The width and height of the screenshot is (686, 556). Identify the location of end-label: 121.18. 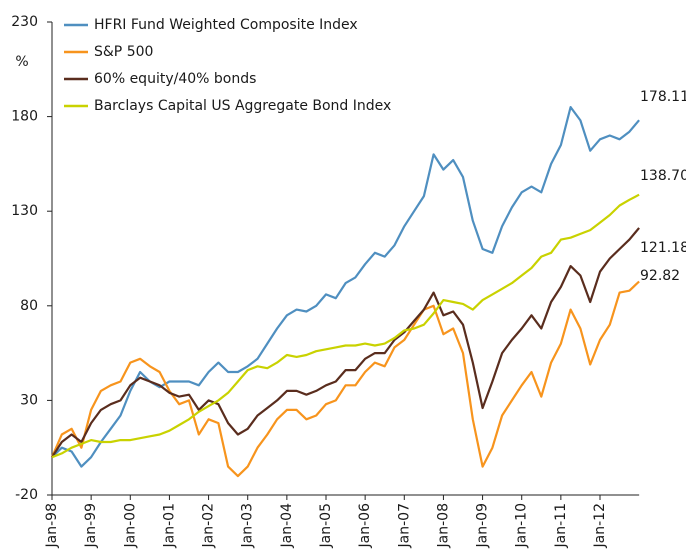
(663, 248).